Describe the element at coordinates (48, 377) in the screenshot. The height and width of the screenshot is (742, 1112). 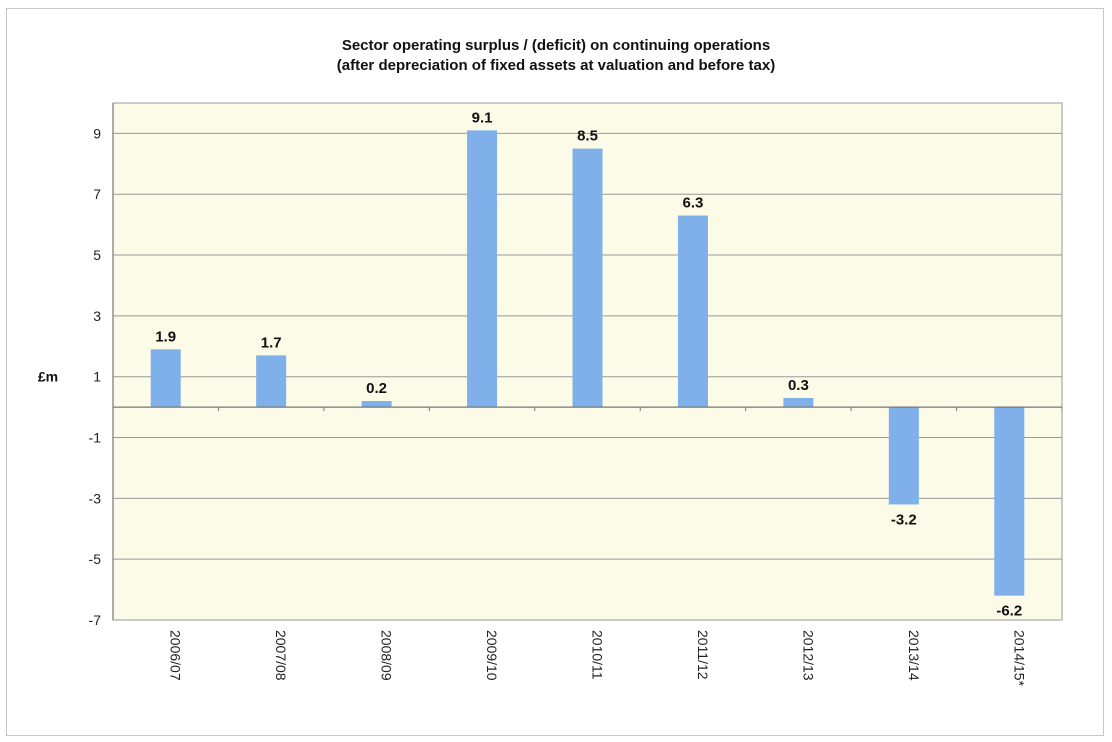
I see `y-axis-label: £m` at that location.